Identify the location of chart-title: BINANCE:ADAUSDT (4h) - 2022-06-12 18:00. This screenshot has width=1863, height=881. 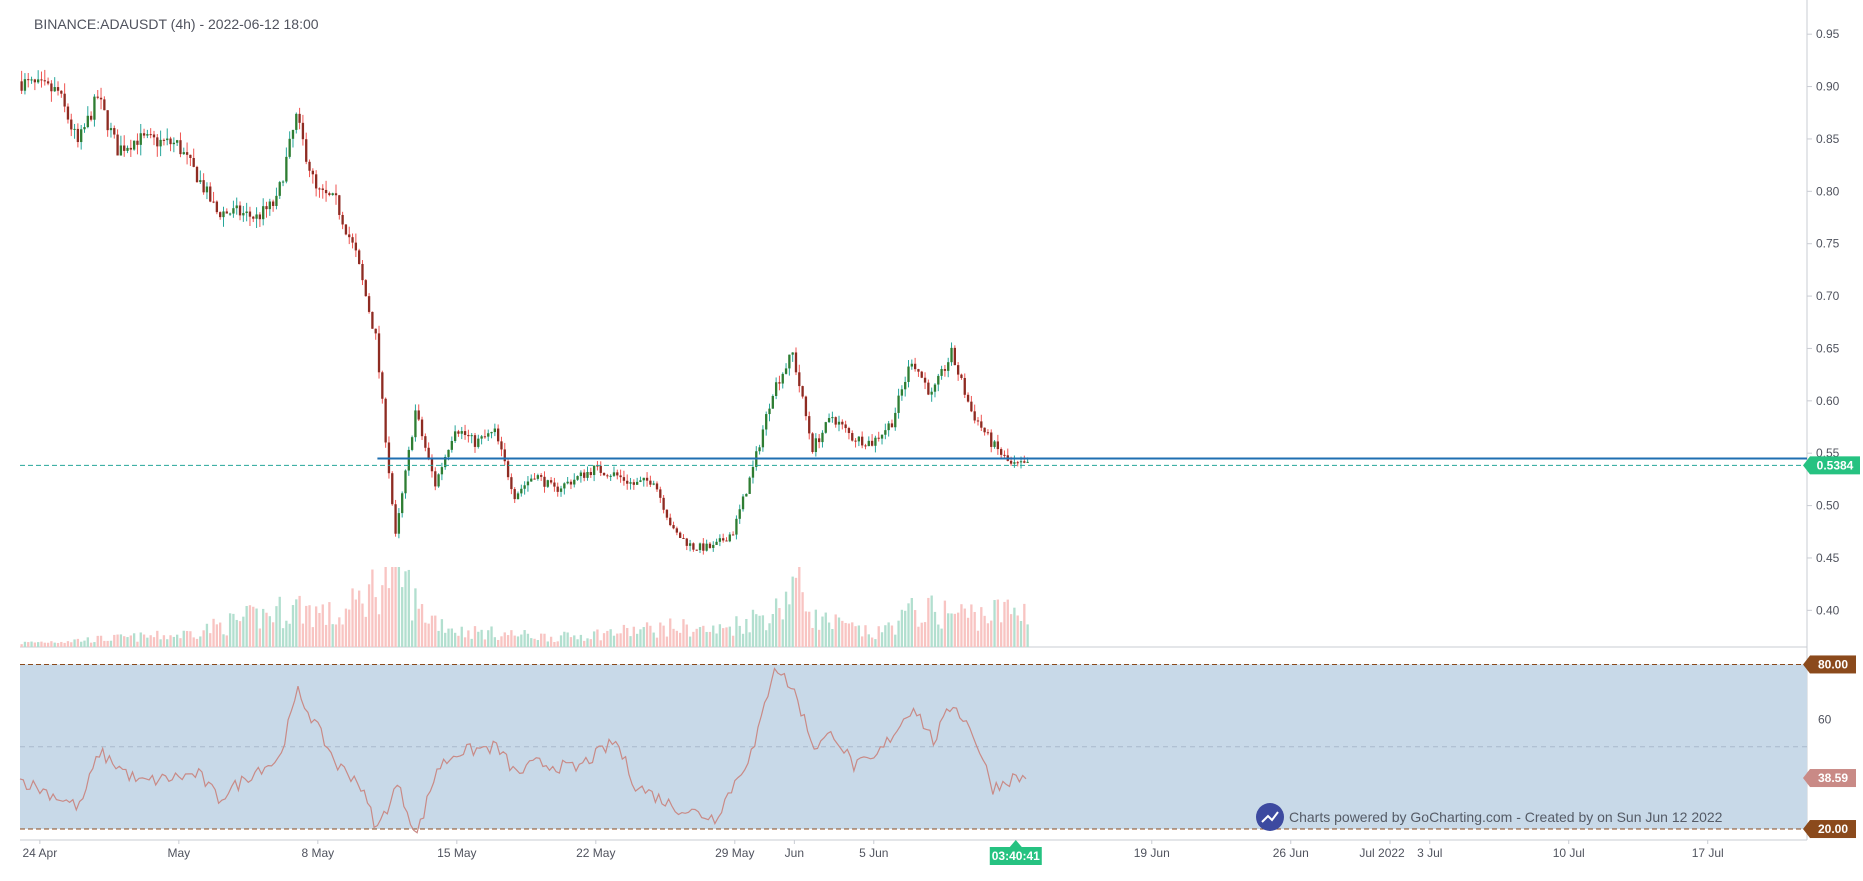
(176, 24).